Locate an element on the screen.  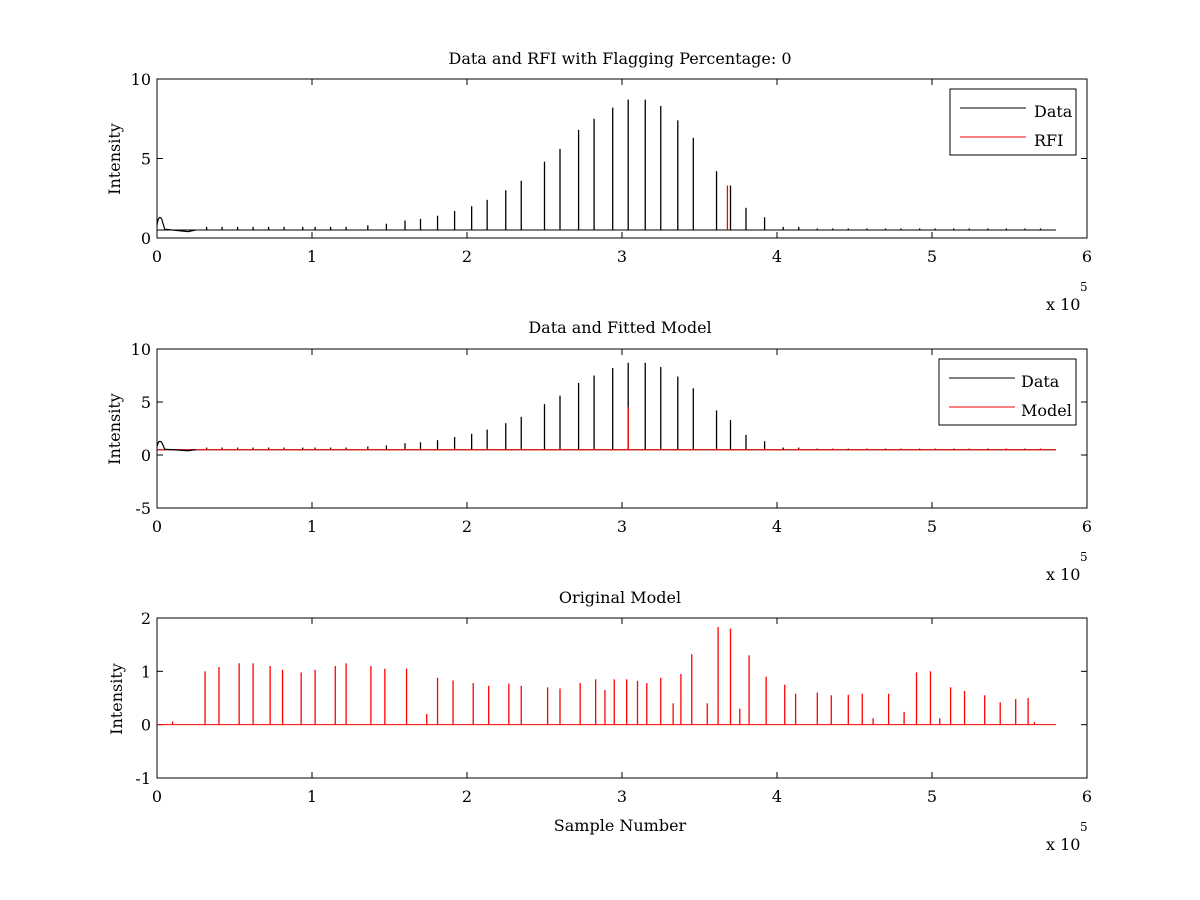
panel-title: Data and Fitted Model is located at coordinates (619, 327).